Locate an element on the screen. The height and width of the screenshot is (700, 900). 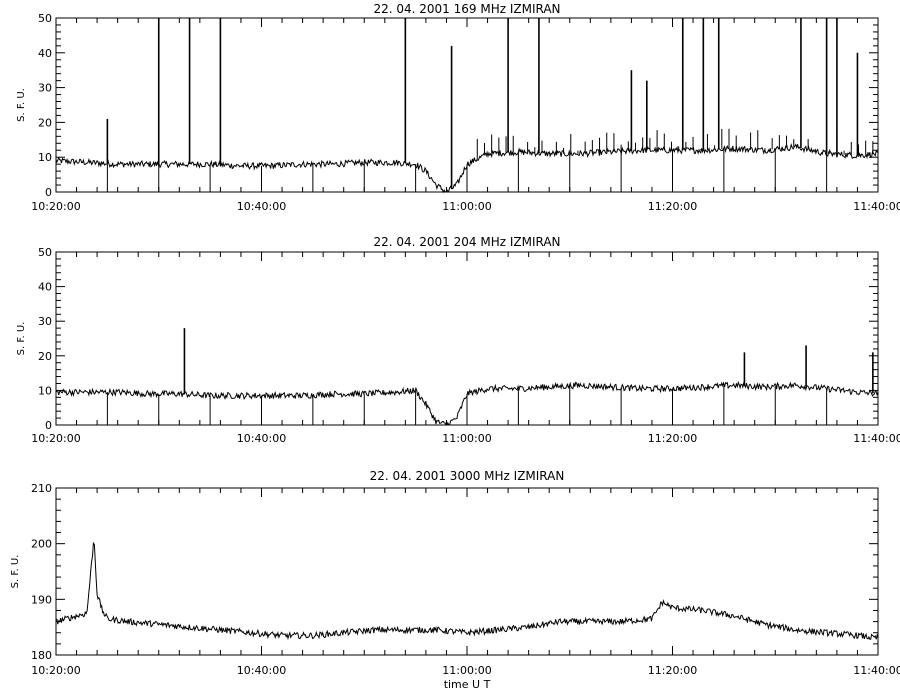
x-axis-label: time U T is located at coordinates (467, 684).